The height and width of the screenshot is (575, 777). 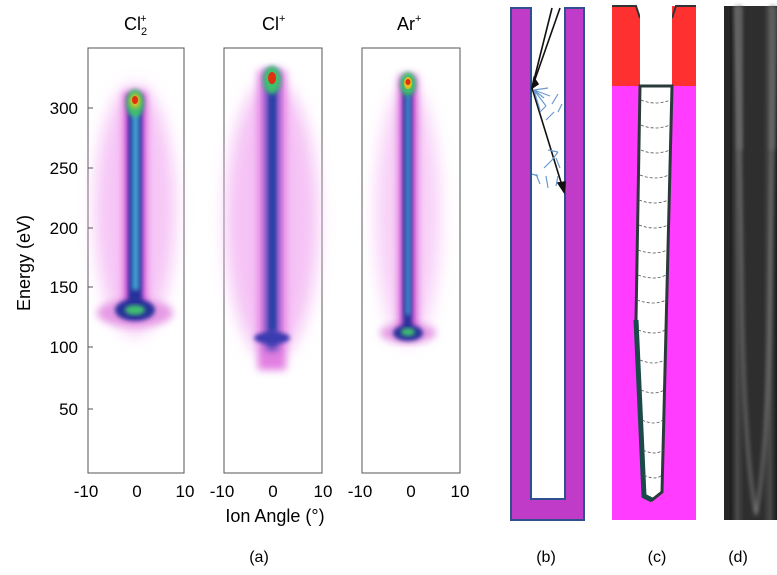 I want to click on y-tick-label: 300, so click(x=64, y=108).